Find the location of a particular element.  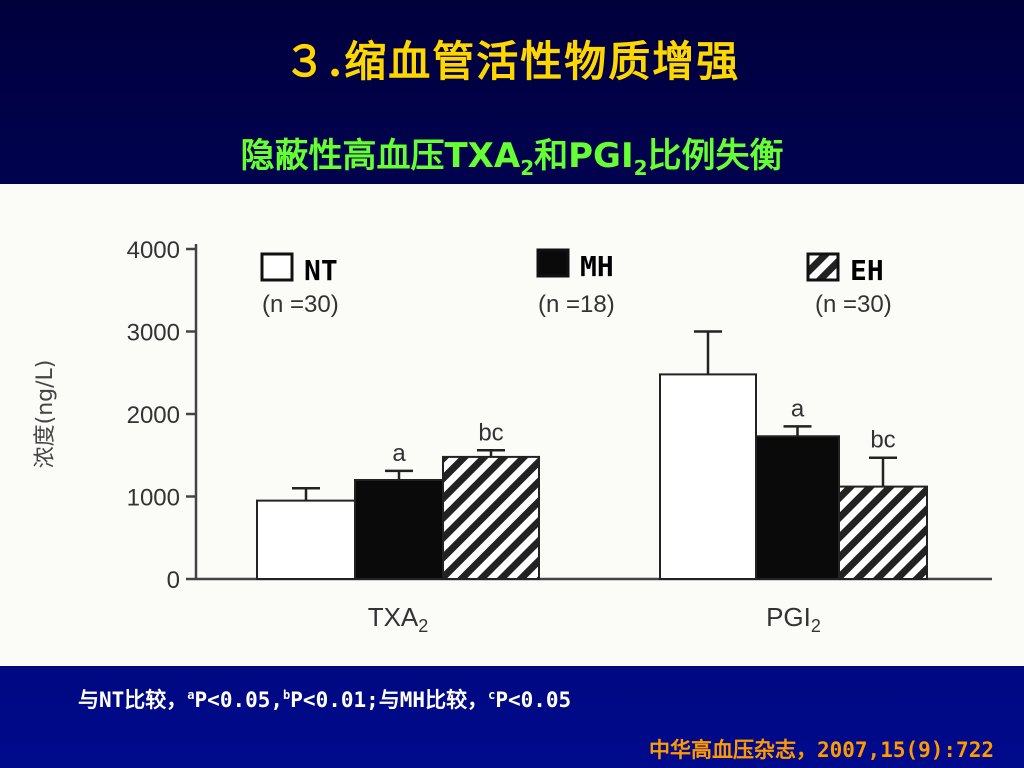

y-tick-label: 3000 is located at coordinates (153, 333).